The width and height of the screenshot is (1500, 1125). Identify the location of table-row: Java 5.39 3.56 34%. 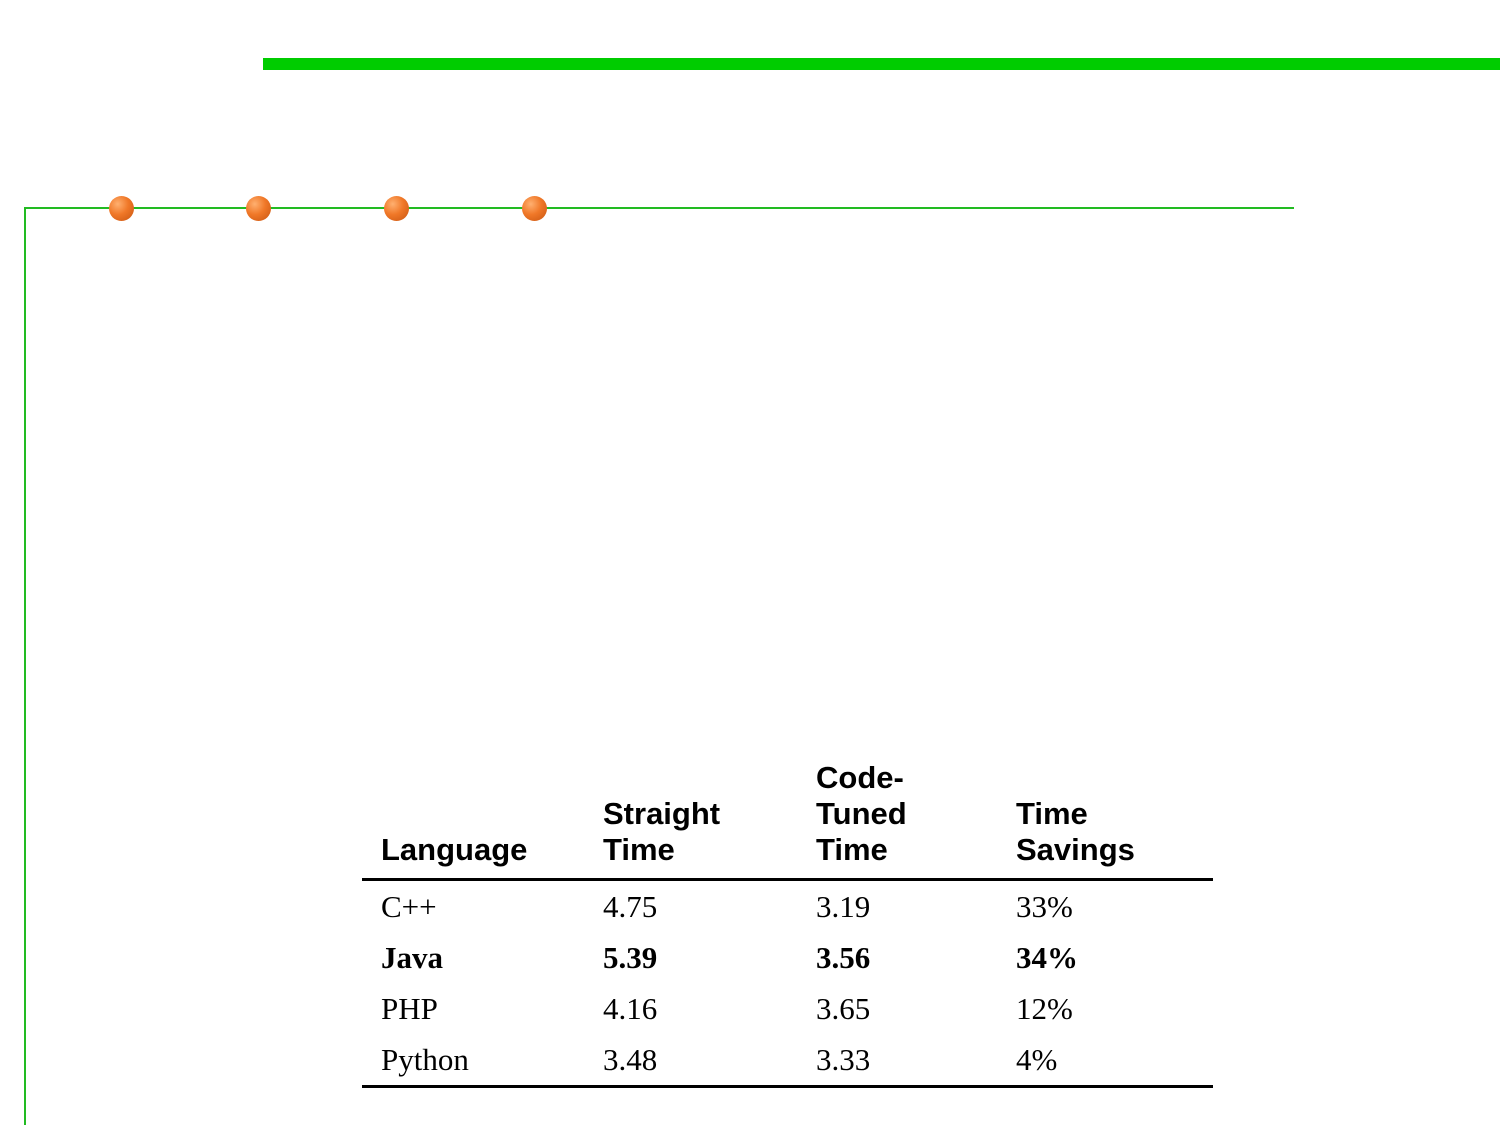
(787, 957).